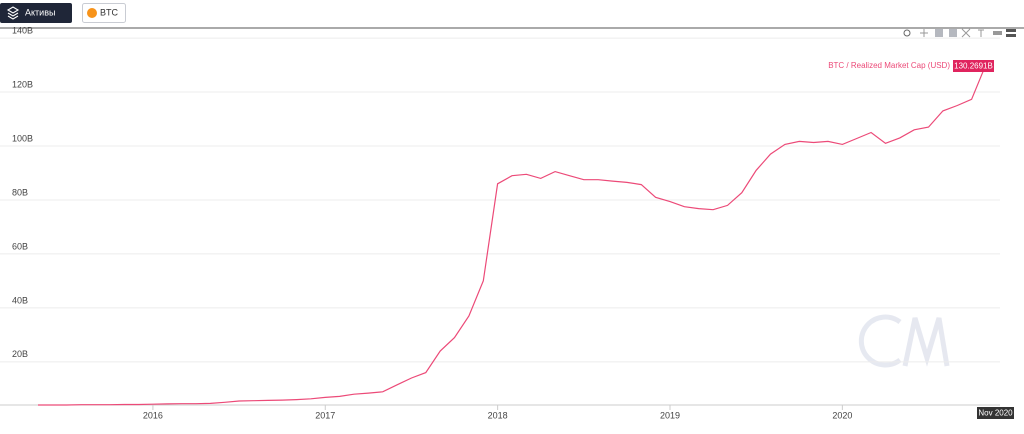 This screenshot has height=434, width=1024. Describe the element at coordinates (498, 415) in the screenshot. I see `x-tick-label: 2018` at that location.